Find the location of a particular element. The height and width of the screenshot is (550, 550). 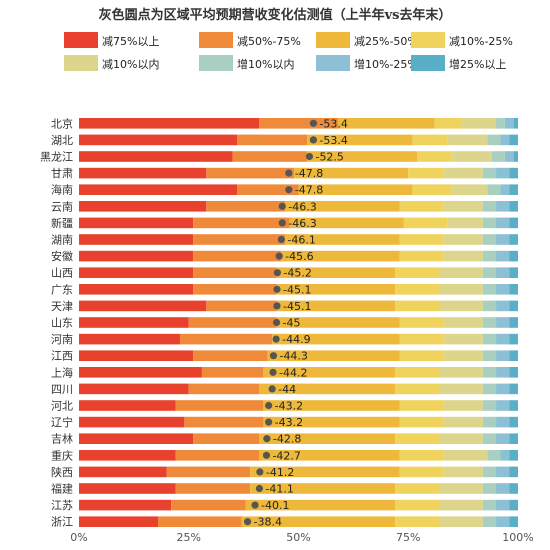

average-label: -44 is located at coordinates (287, 389).